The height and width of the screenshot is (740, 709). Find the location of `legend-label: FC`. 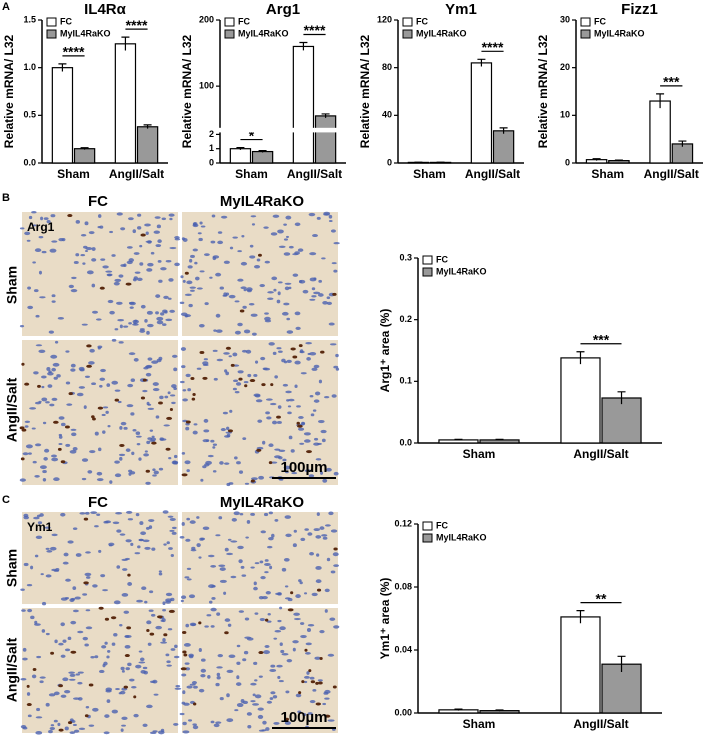

legend-label: FC is located at coordinates (422, 21).